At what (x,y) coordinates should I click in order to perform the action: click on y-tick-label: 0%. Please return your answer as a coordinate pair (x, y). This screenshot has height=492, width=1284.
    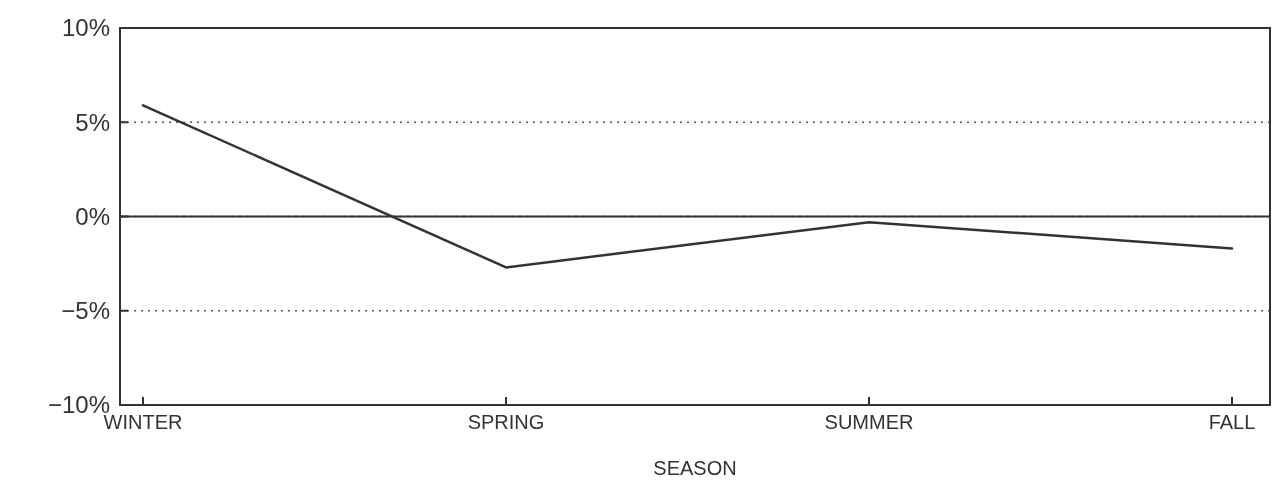
    Looking at the image, I should click on (92, 216).